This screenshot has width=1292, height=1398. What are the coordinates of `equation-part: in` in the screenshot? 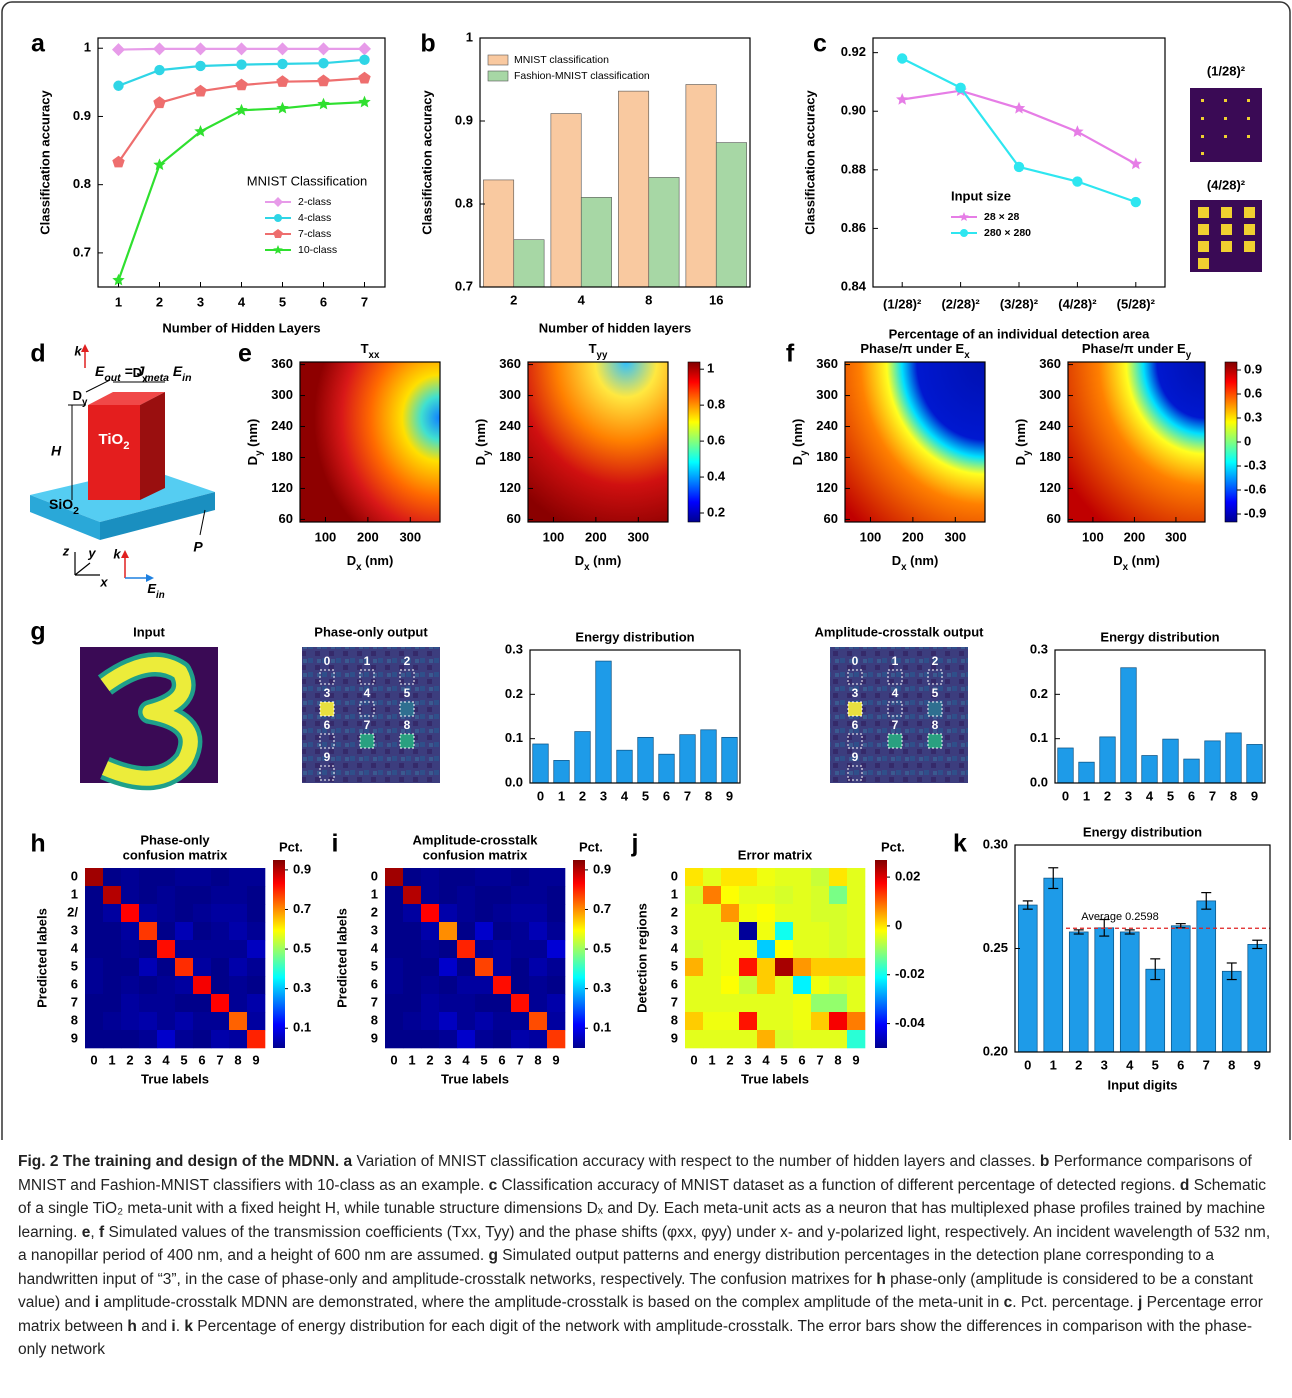 It's located at (186, 378).